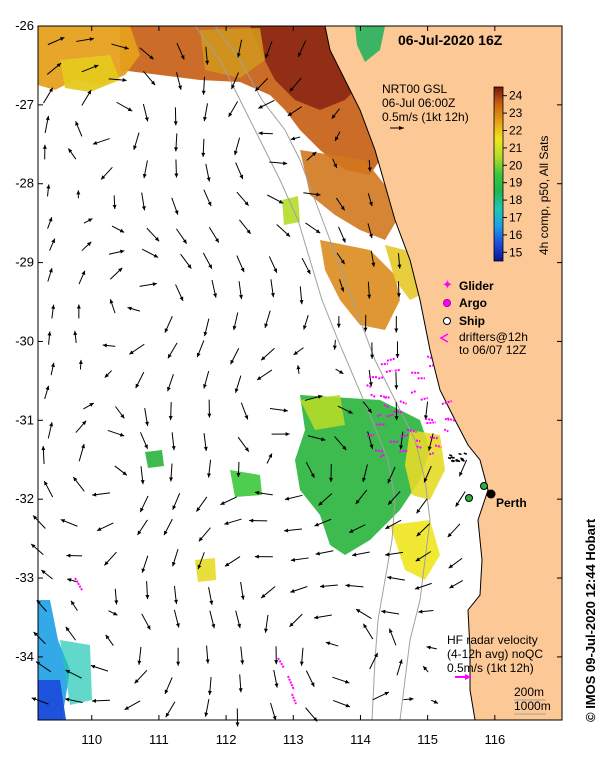 The image size is (604, 764). What do you see at coordinates (516, 96) in the screenshot?
I see `colorbar-tick-label: 24` at bounding box center [516, 96].